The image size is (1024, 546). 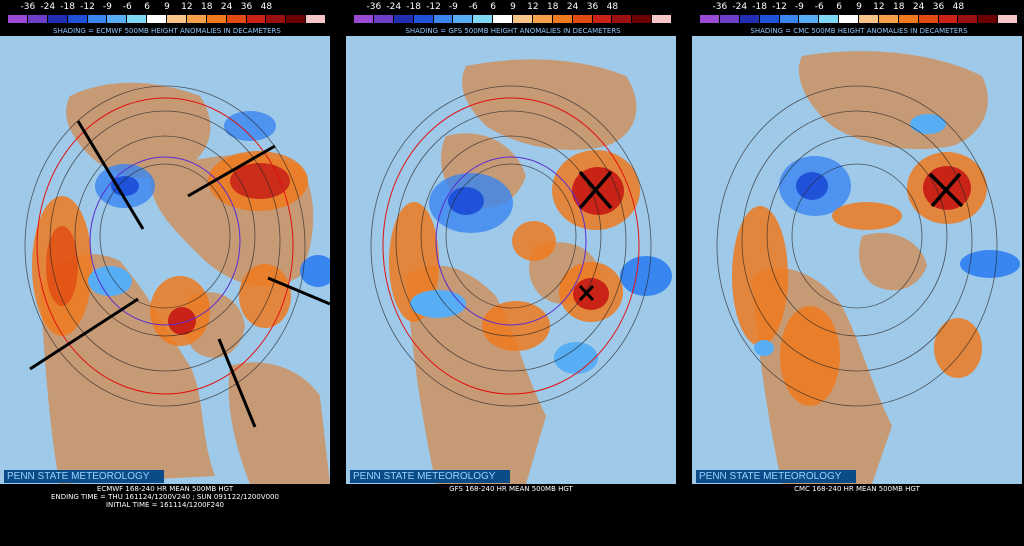 What do you see at coordinates (165, 505) in the screenshot?
I see `caption-line: INITIAL TIME = 161114/1200F240` at bounding box center [165, 505].